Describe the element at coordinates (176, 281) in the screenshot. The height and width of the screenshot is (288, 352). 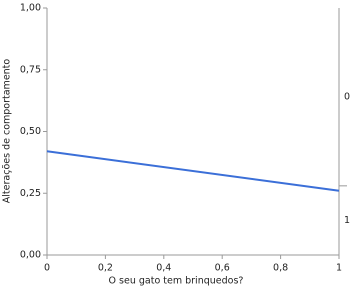
I see `x-axis-title: O seu gato tem brinquedos?` at that location.